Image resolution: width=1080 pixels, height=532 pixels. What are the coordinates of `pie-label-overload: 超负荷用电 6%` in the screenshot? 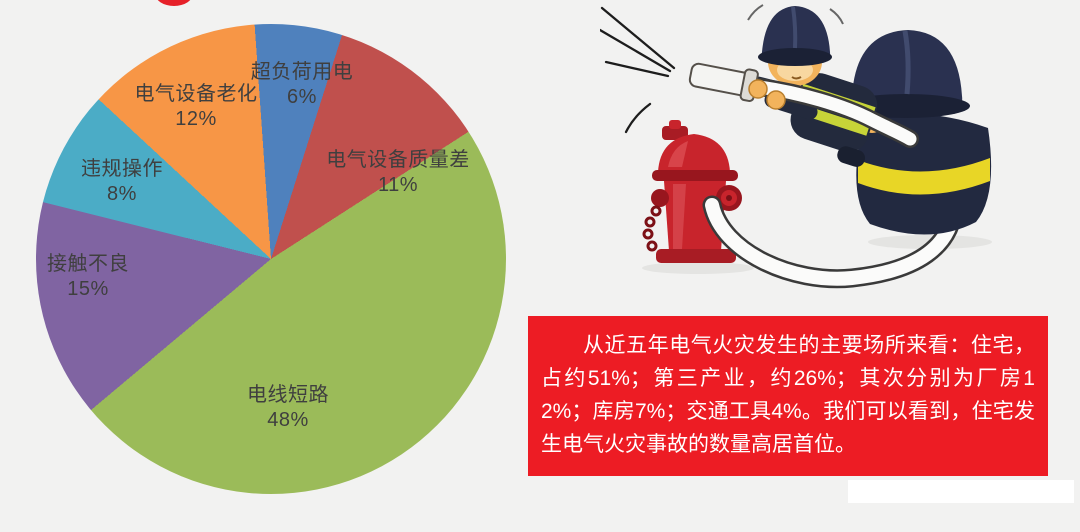 It's located at (302, 85).